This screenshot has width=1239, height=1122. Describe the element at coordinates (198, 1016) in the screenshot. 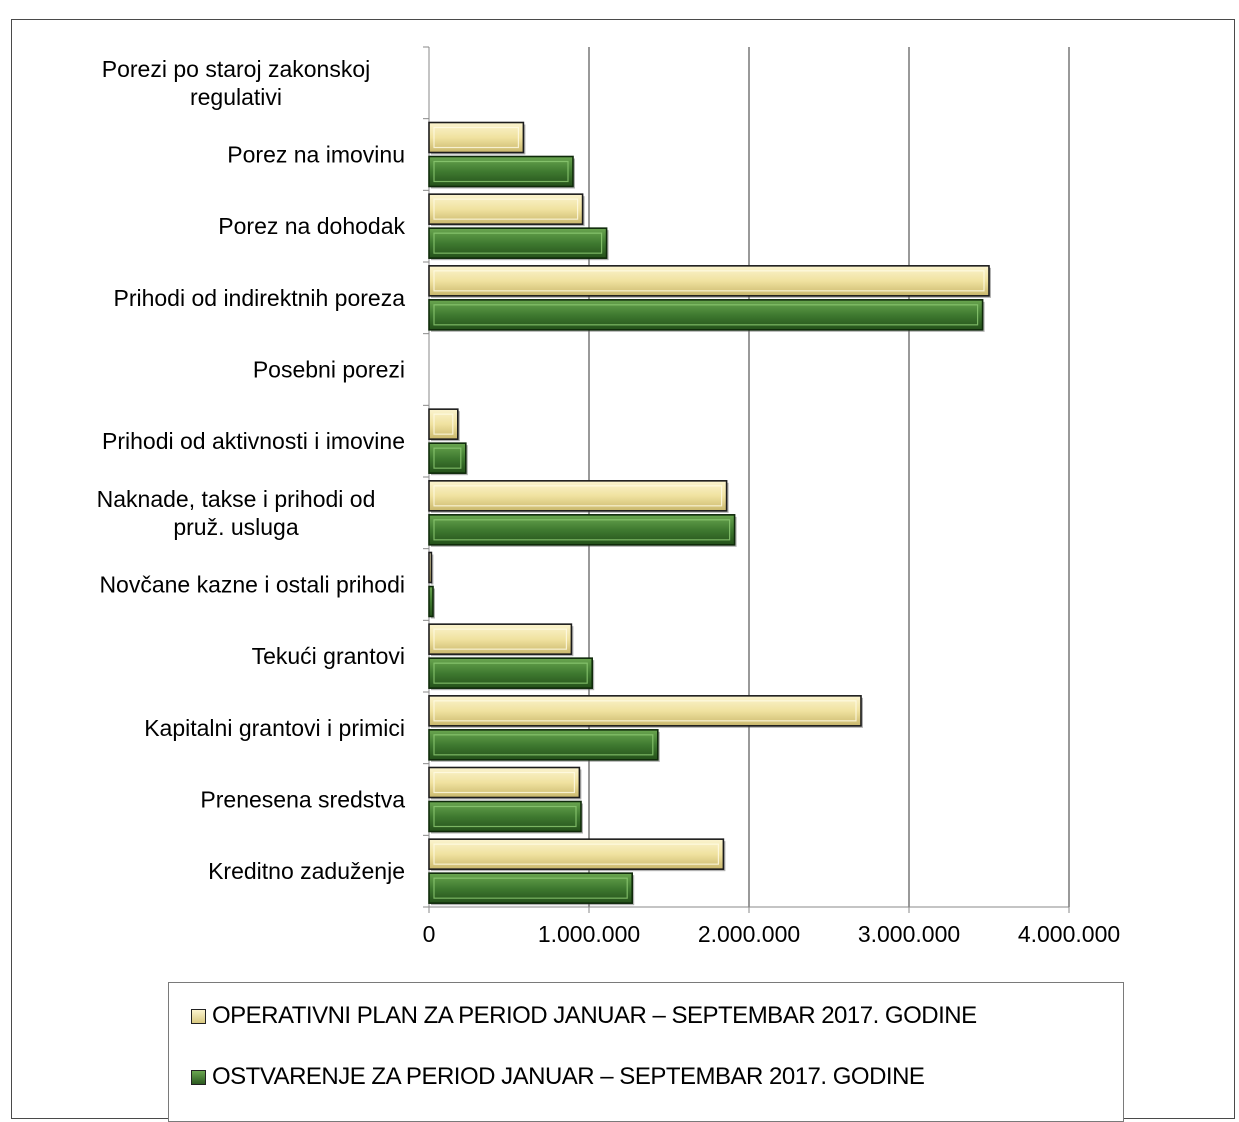

I see `legend-swatch-plan` at that location.